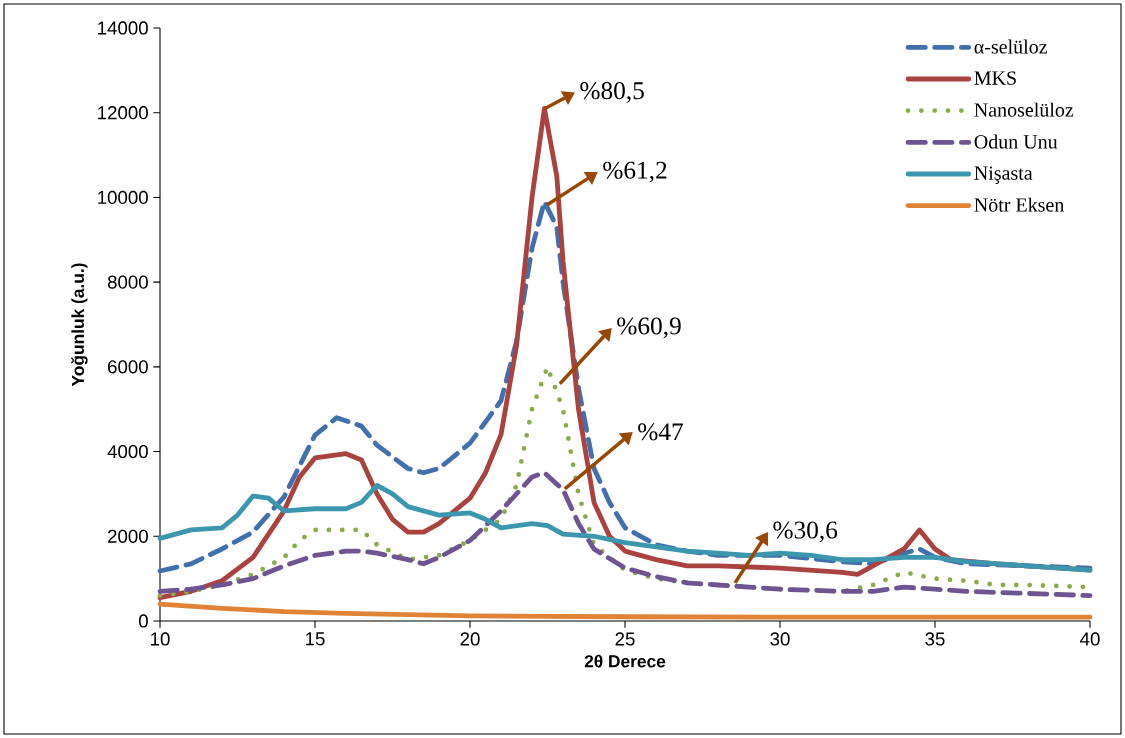 The height and width of the screenshot is (738, 1125). I want to click on x-tick-label: 10, so click(160, 639).